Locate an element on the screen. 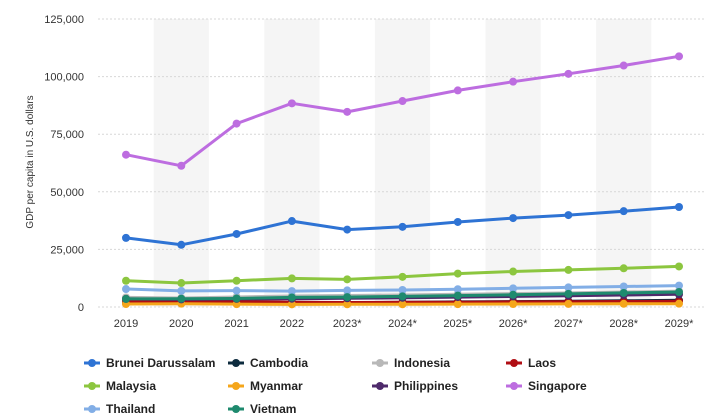  legend-item-brunei-darussalam: Brunei Darussalam is located at coordinates (149, 363).